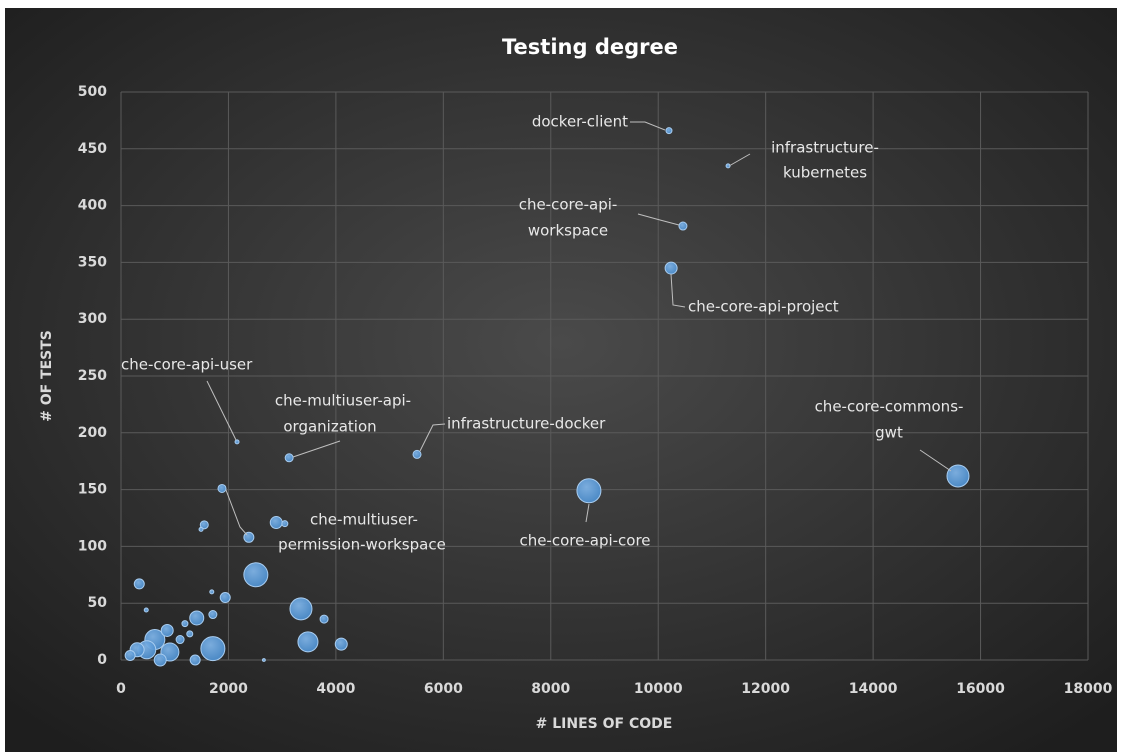 Image resolution: width=1125 pixels, height=756 pixels. I want to click on data-label: infrastructure-, so click(825, 148).